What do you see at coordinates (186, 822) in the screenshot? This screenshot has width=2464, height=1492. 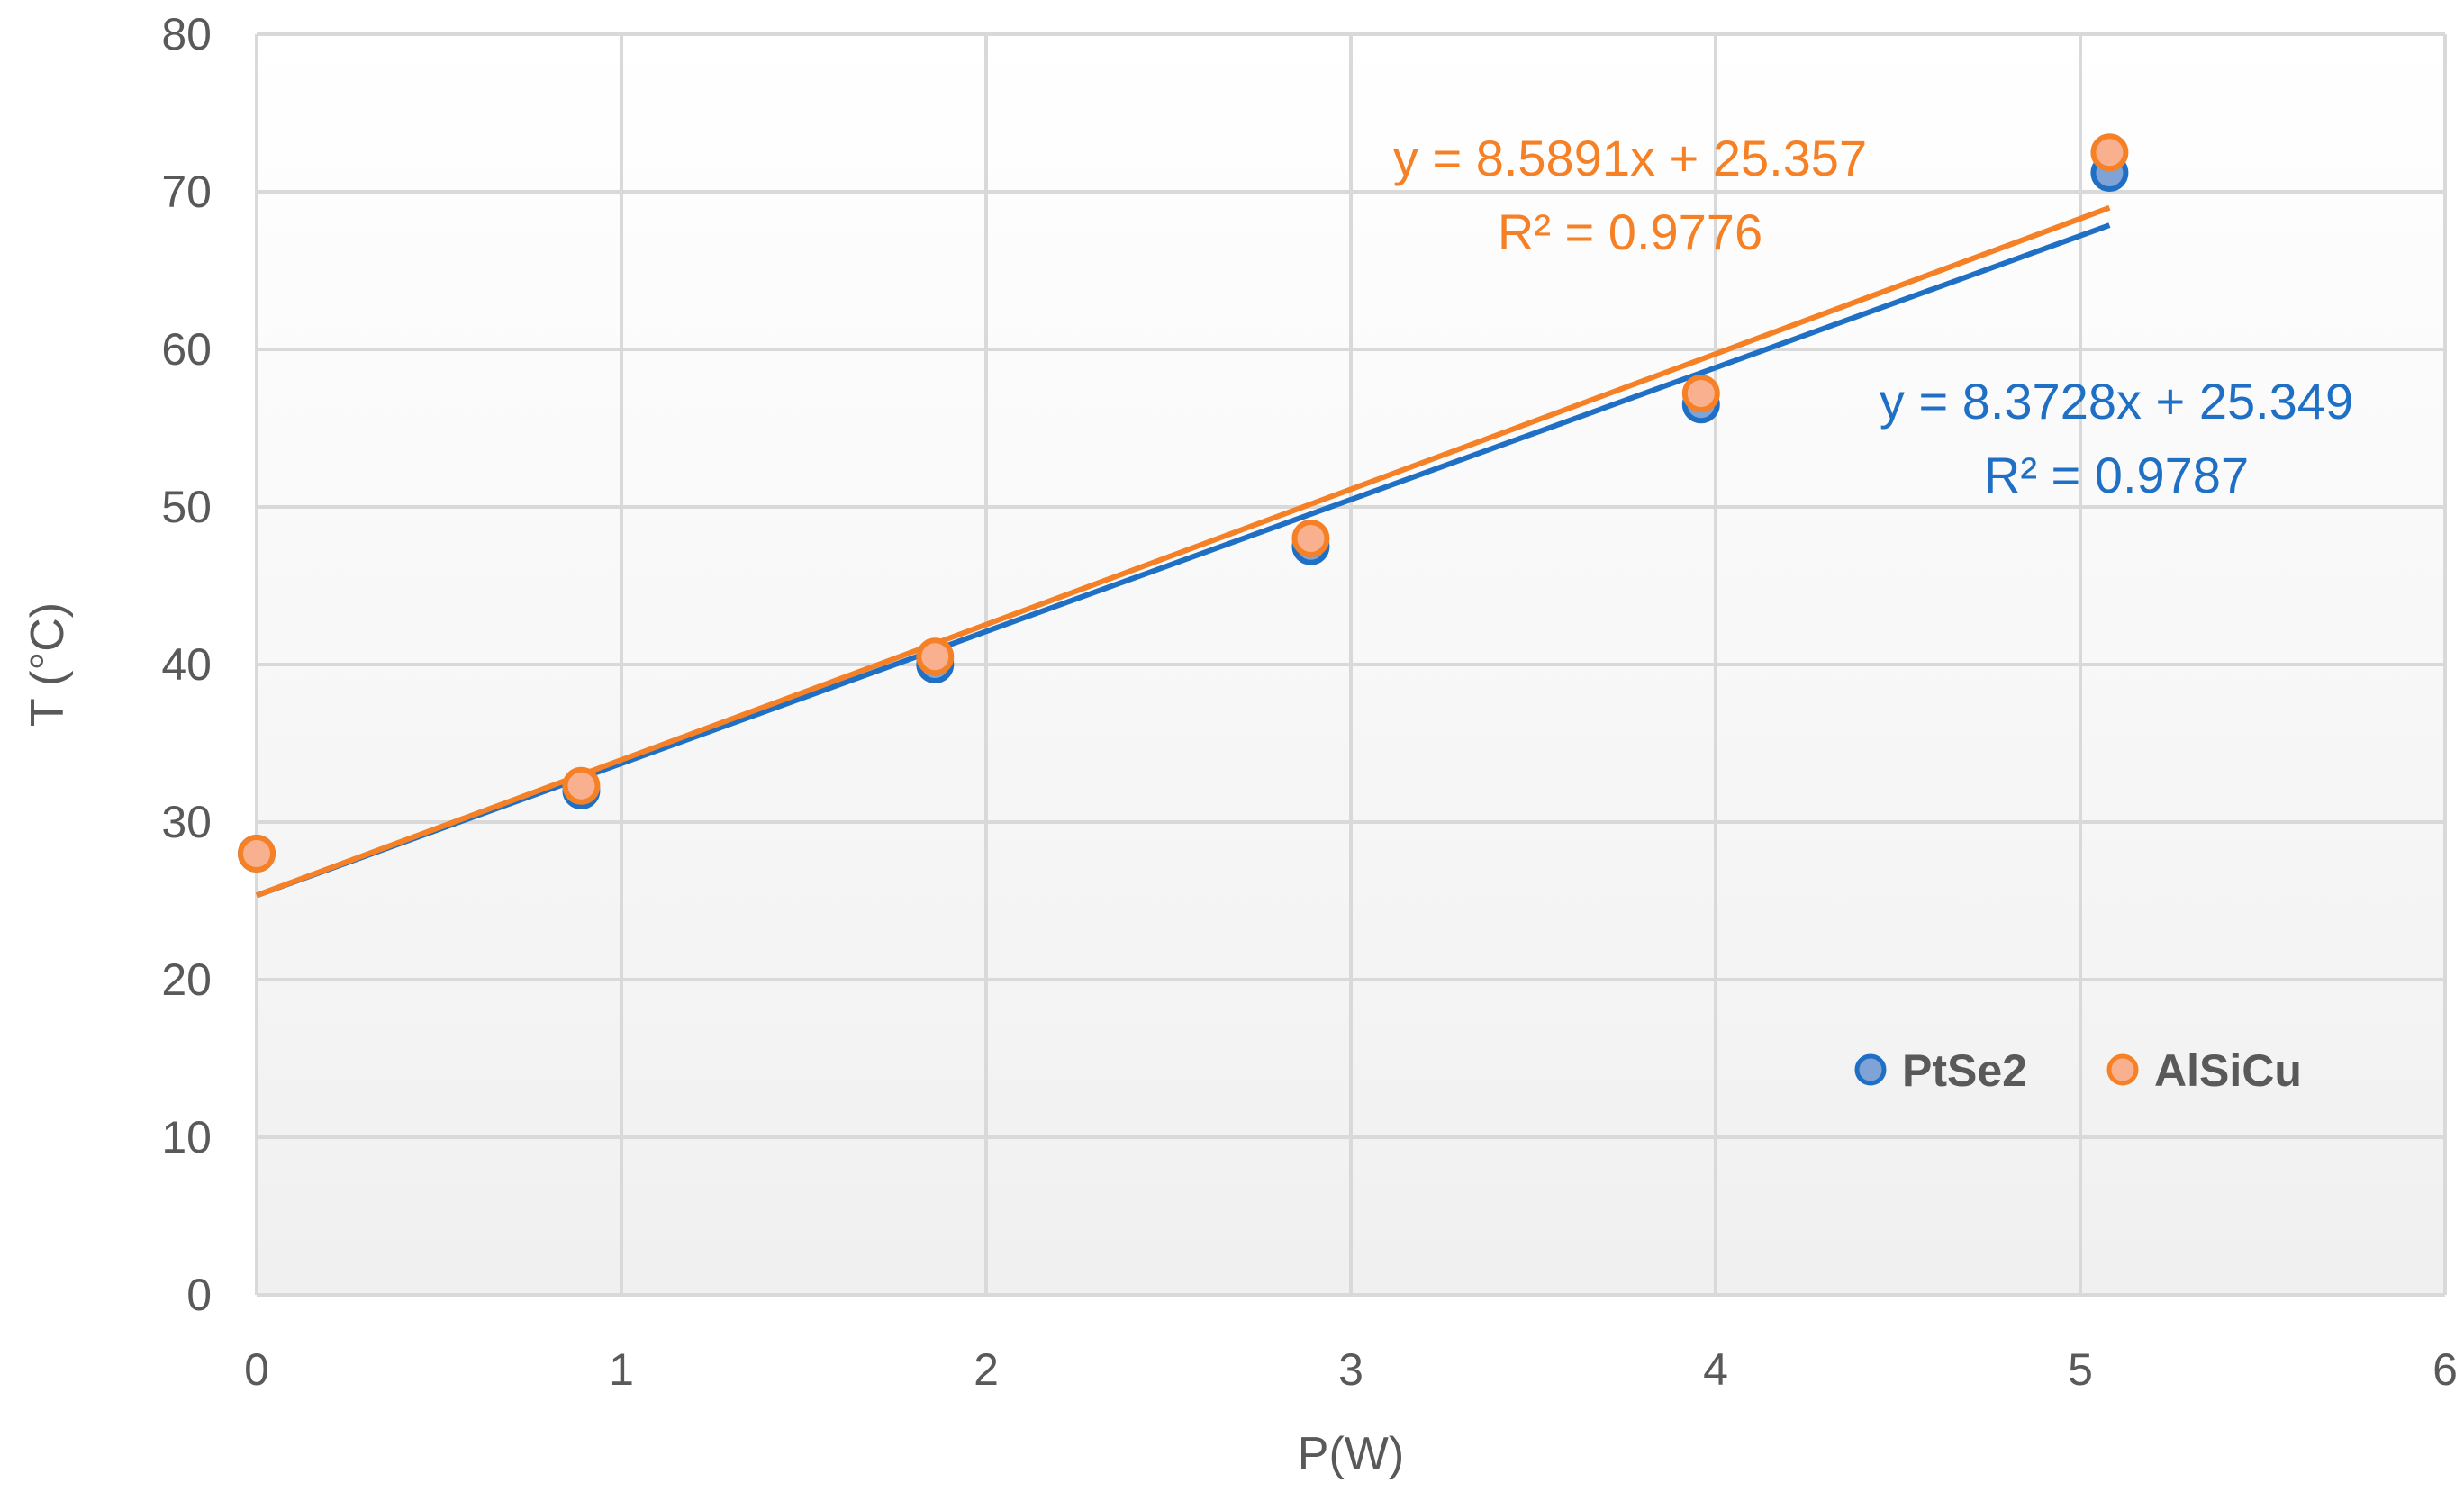 I see `y-tick-label: 30` at bounding box center [186, 822].